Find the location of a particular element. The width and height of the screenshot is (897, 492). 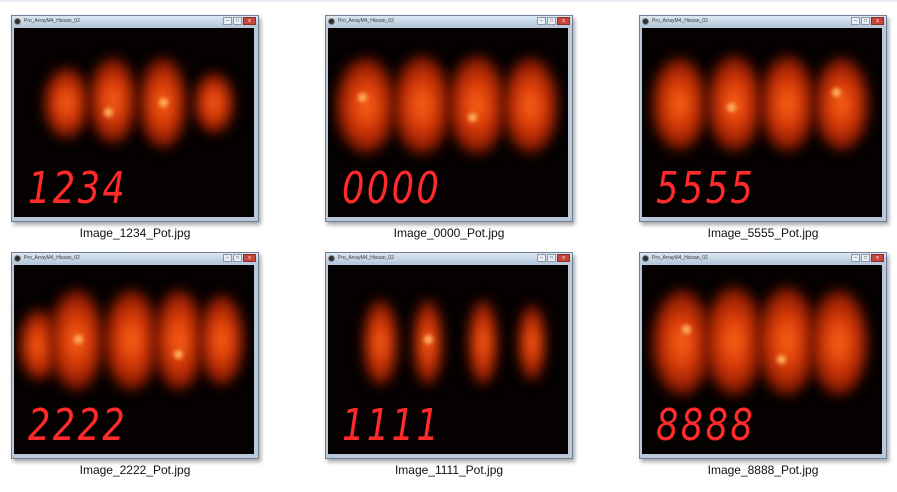

camera-image: 2222 is located at coordinates (134, 359).